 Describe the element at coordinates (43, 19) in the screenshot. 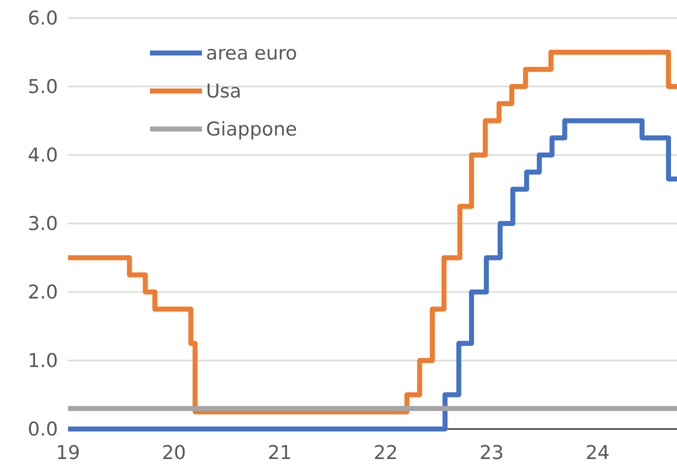

I see `y-tick-label: 6.0` at that location.